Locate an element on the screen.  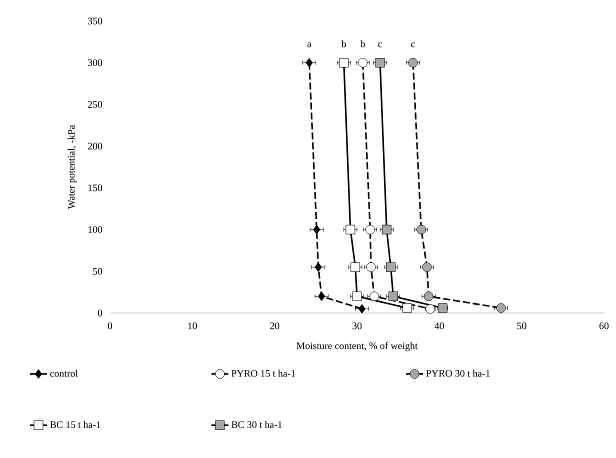
legend-label: PYRO 15 t ha-1 is located at coordinates (263, 373).